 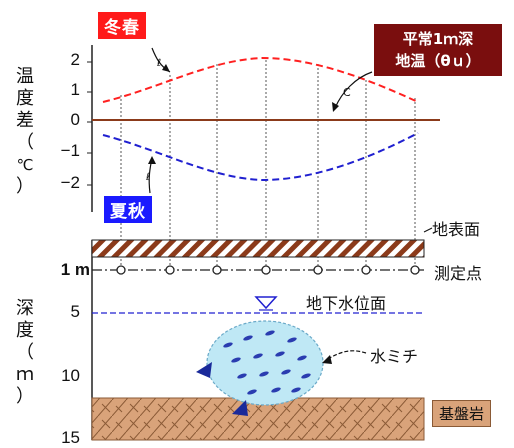 What do you see at coordinates (128, 209) in the screenshot?
I see `summer-autumn-label: 夏秋` at bounding box center [128, 209].